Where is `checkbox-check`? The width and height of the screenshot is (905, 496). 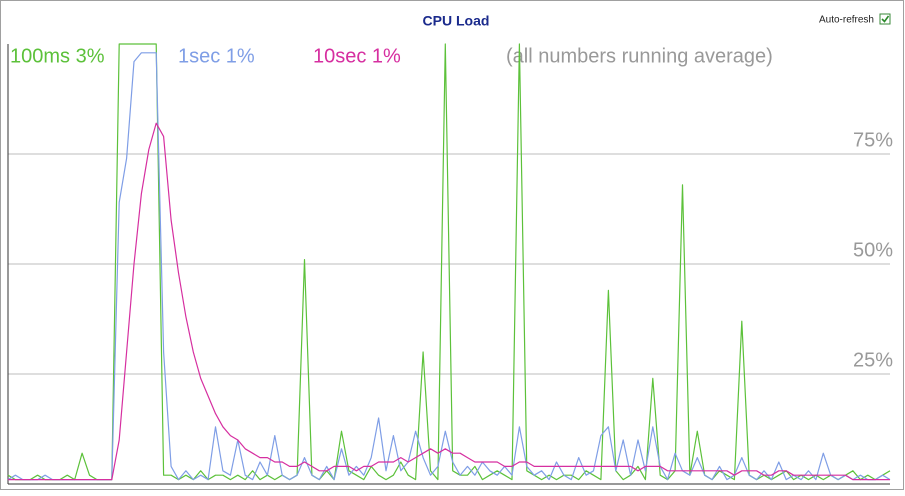 checkbox-check is located at coordinates (885, 19).